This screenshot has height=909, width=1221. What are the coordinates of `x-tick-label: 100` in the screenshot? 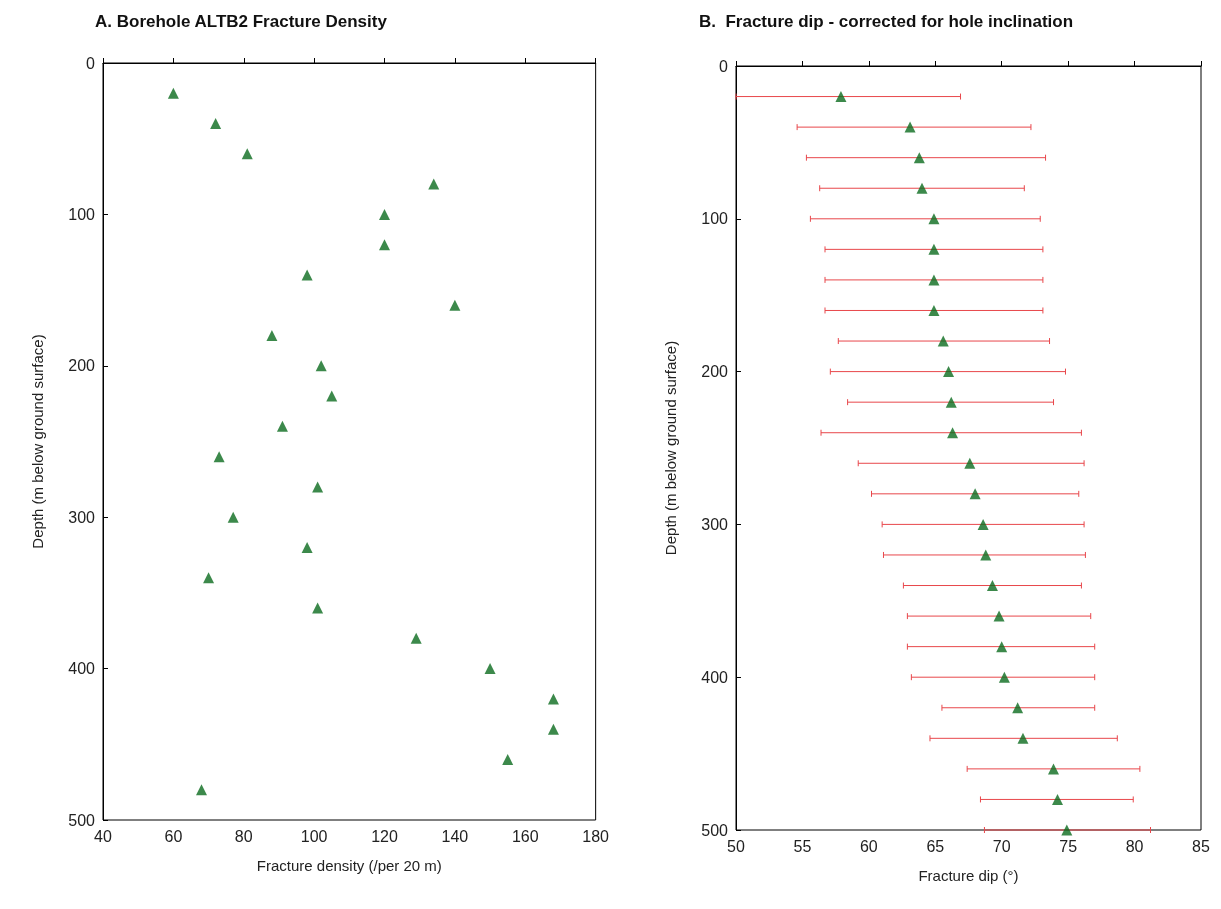 It's located at (314, 836).